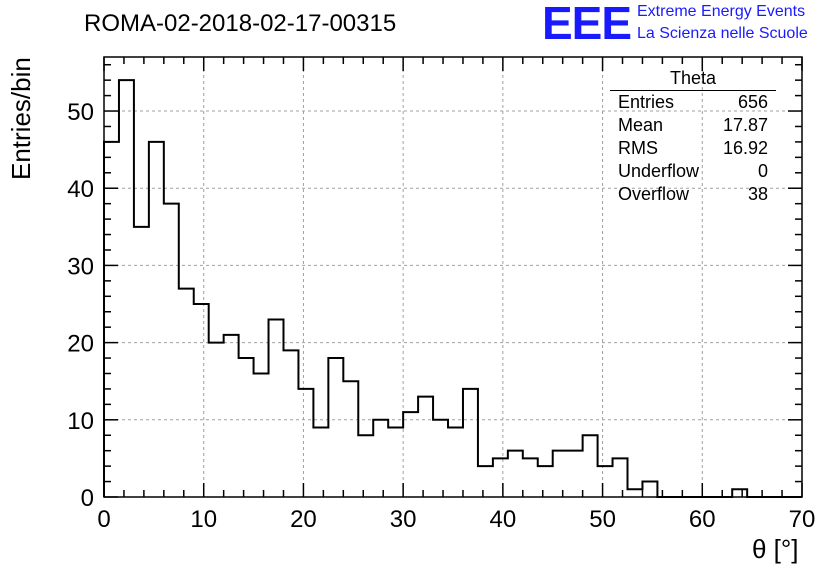 The width and height of the screenshot is (836, 572). What do you see at coordinates (757, 194) in the screenshot?
I see `stats-value: 38` at bounding box center [757, 194].